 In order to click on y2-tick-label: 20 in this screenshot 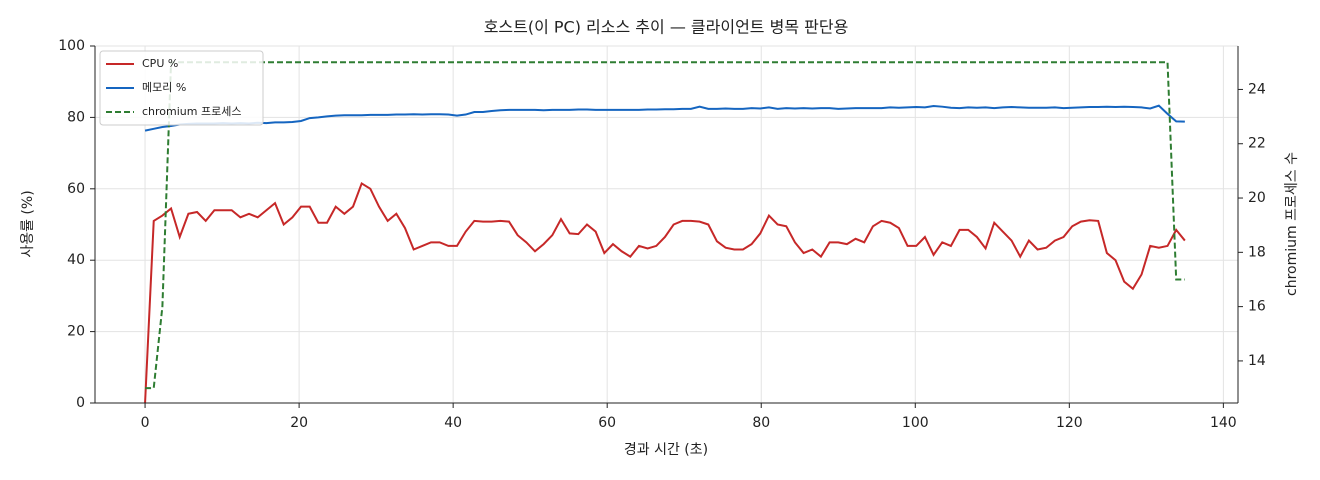, I will do `click(1257, 198)`.